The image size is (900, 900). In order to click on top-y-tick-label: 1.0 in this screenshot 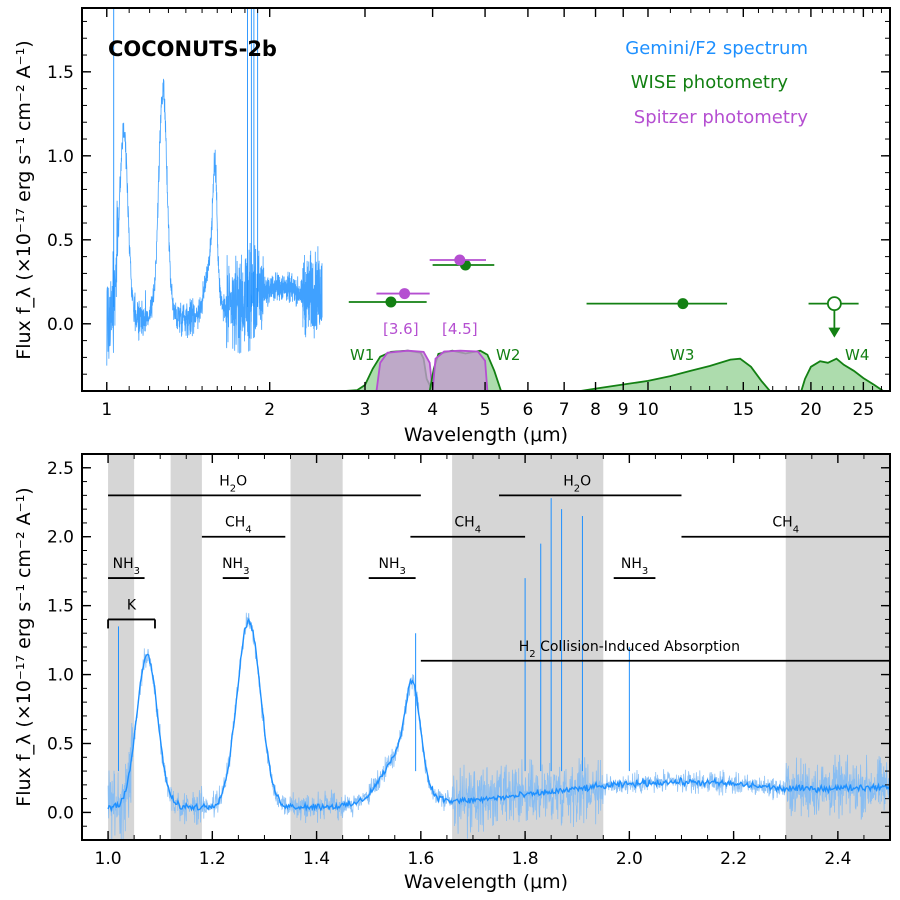, I will do `click(60, 157)`.